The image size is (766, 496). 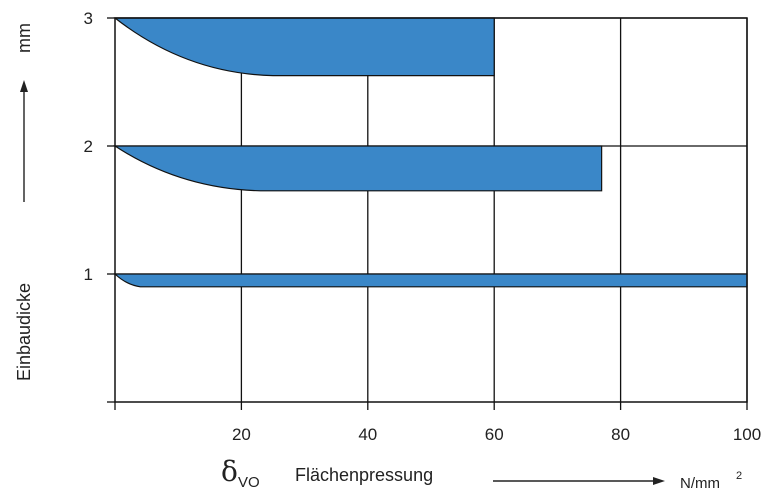 I want to click on x-axis-label: Flächenpressung, so click(x=364, y=475).